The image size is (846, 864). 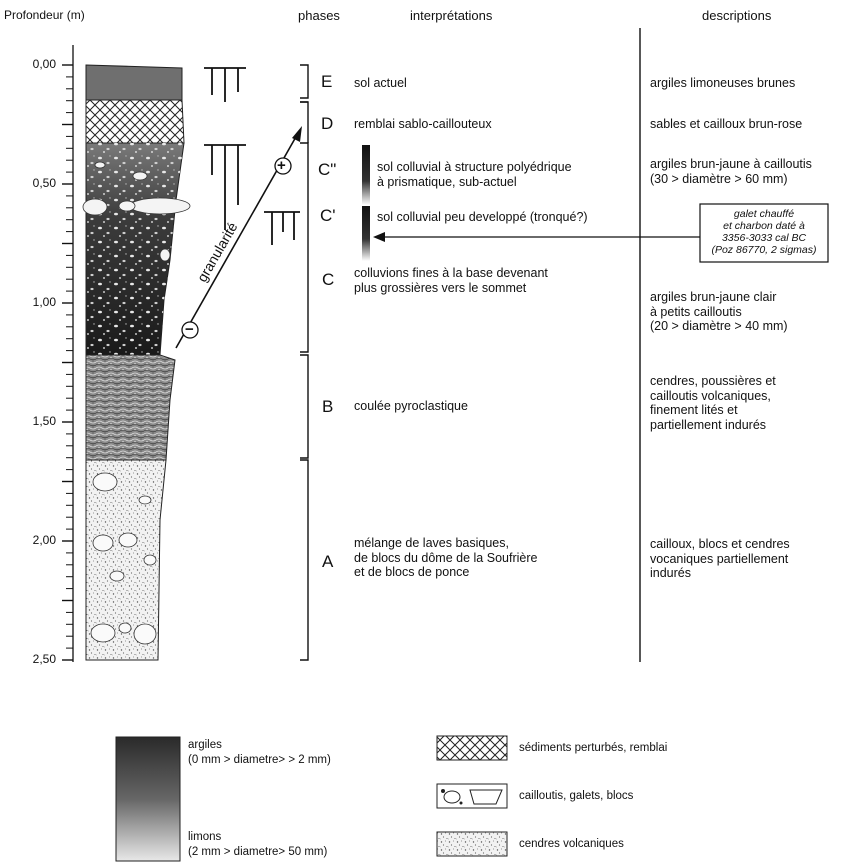 What do you see at coordinates (304, 362) in the screenshot?
I see `phase-brackets` at bounding box center [304, 362].